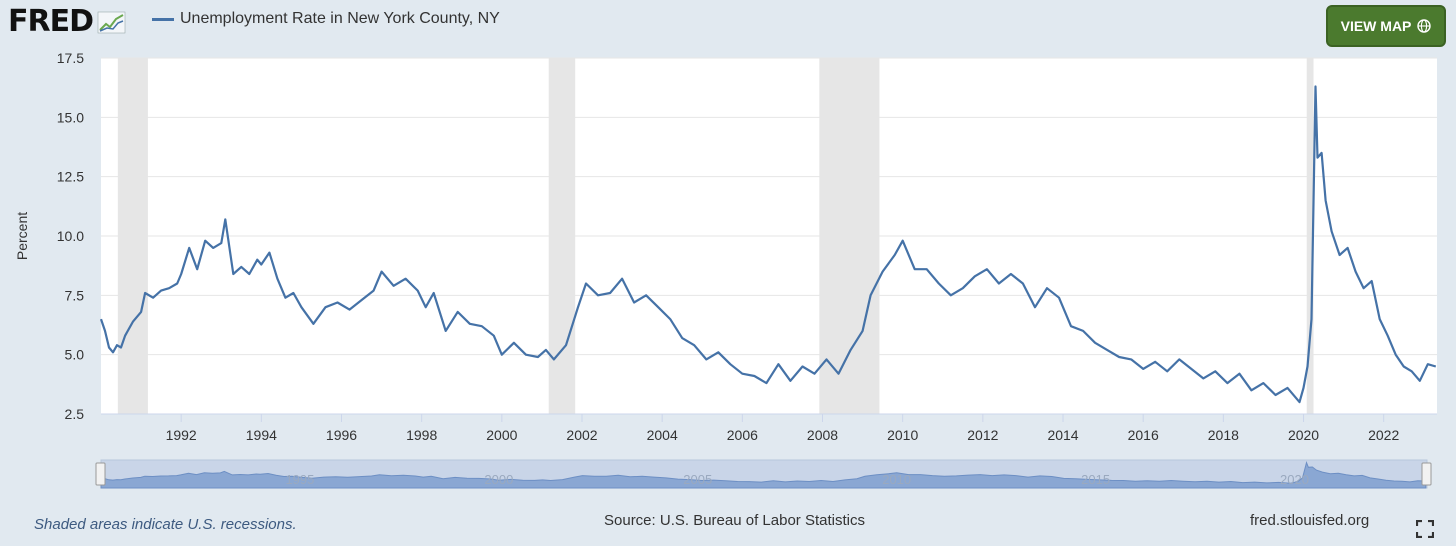  Describe the element at coordinates (165, 524) in the screenshot. I see `recession-note: Shaded areas indicate U.S. recessions.` at that location.